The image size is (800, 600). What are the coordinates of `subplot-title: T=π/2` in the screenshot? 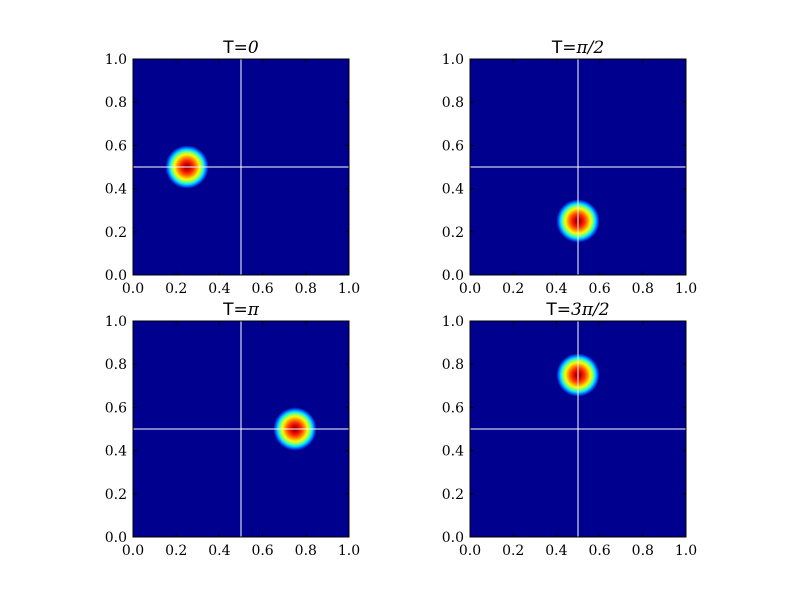 It's located at (577, 48).